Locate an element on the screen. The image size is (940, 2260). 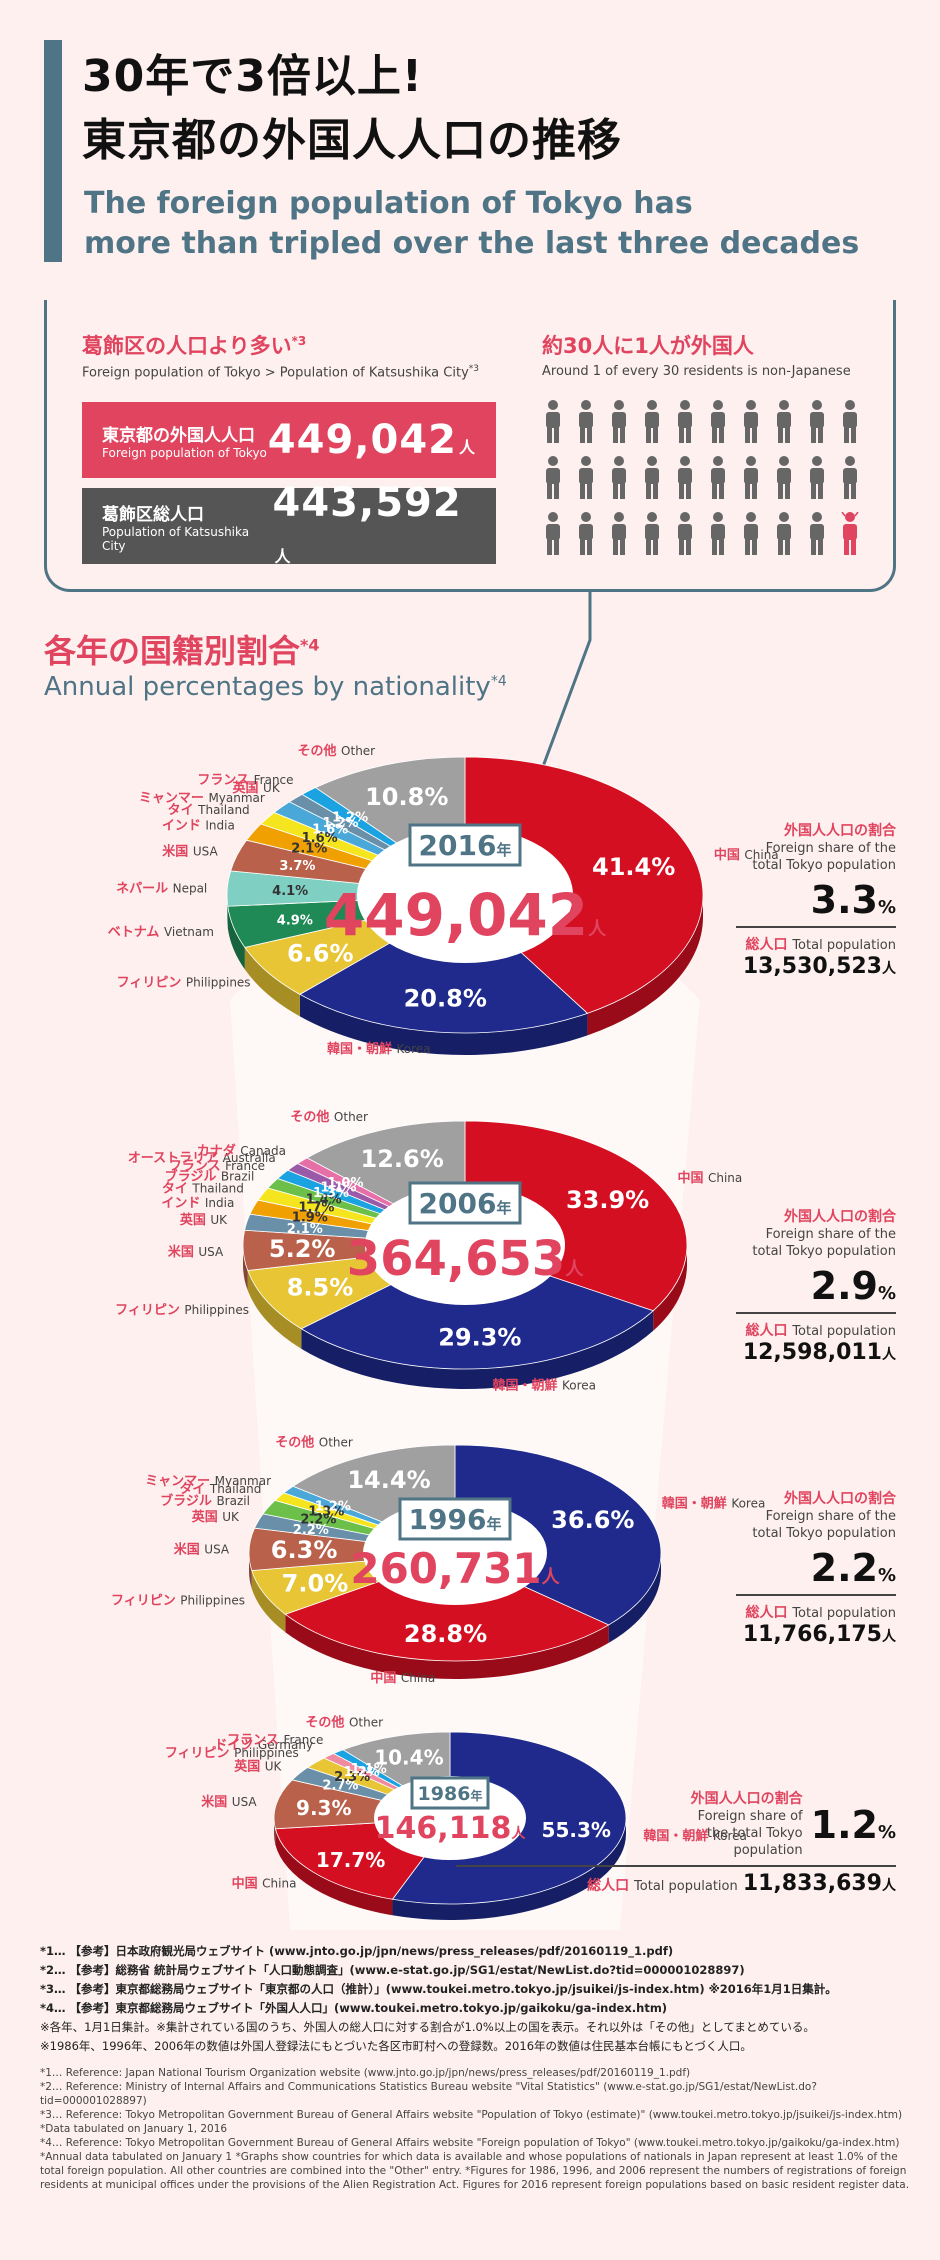
total-foreign-population: 364,653人 is located at coordinates (466, 1259).